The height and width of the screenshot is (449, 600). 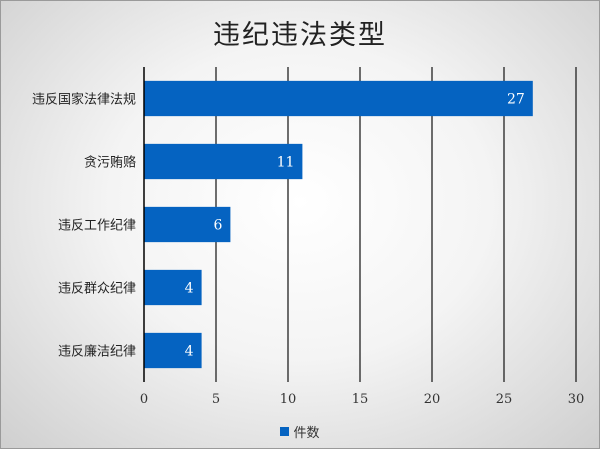 I want to click on x-tick-label: 25, so click(x=504, y=399).